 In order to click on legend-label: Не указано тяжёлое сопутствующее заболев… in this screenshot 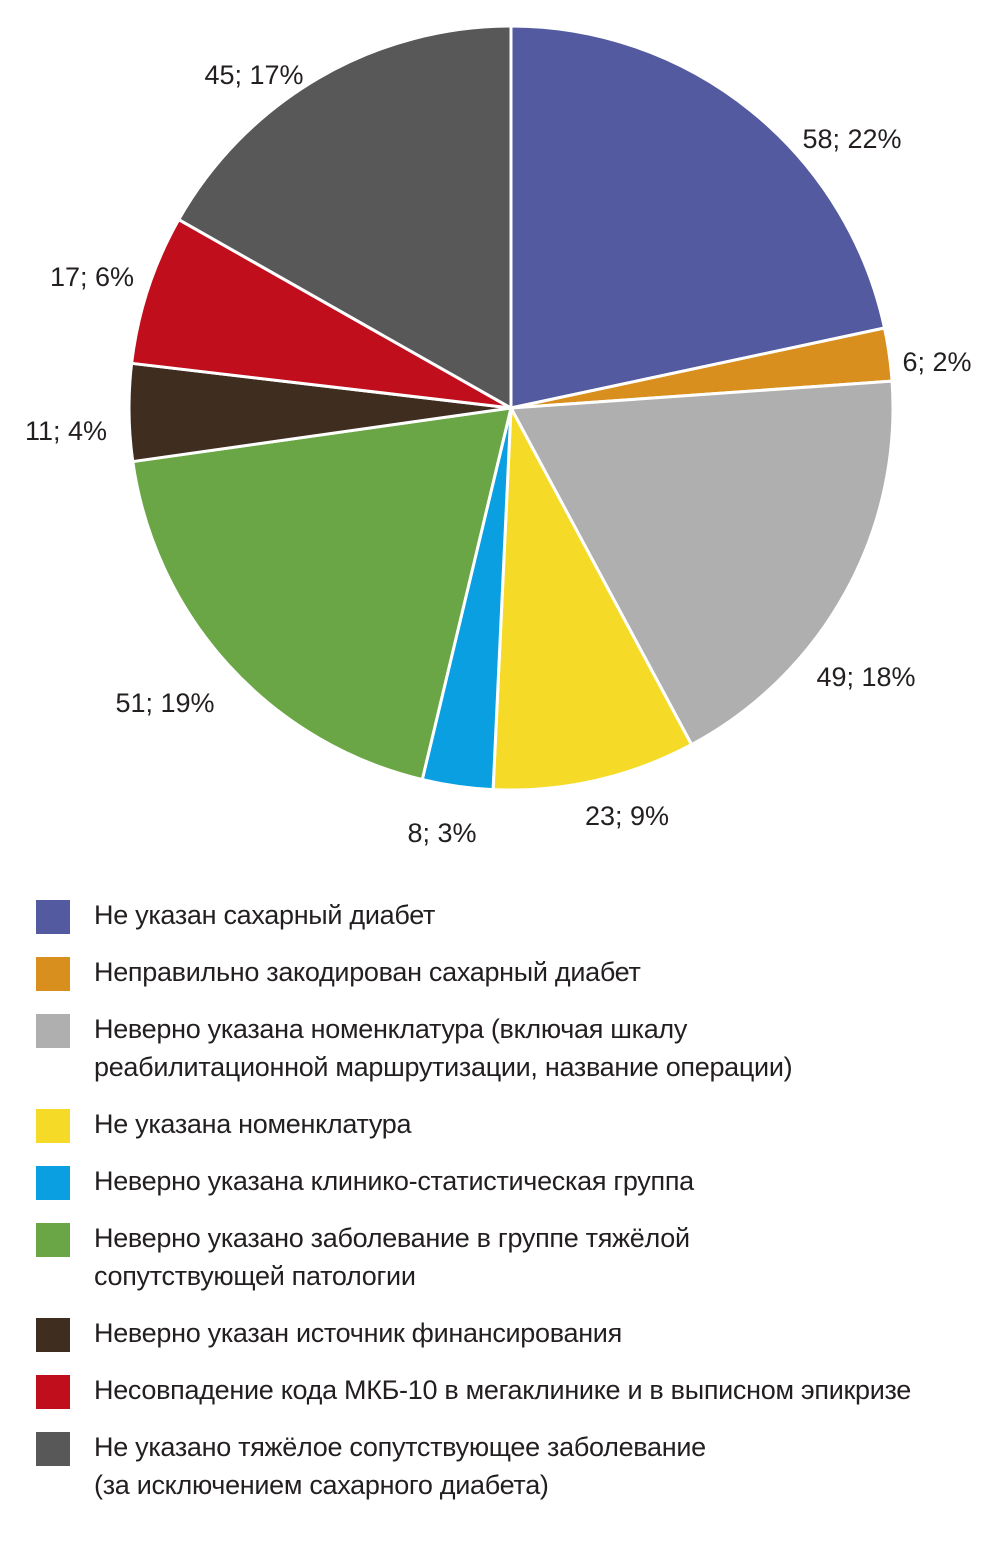, I will do `click(400, 1447)`.